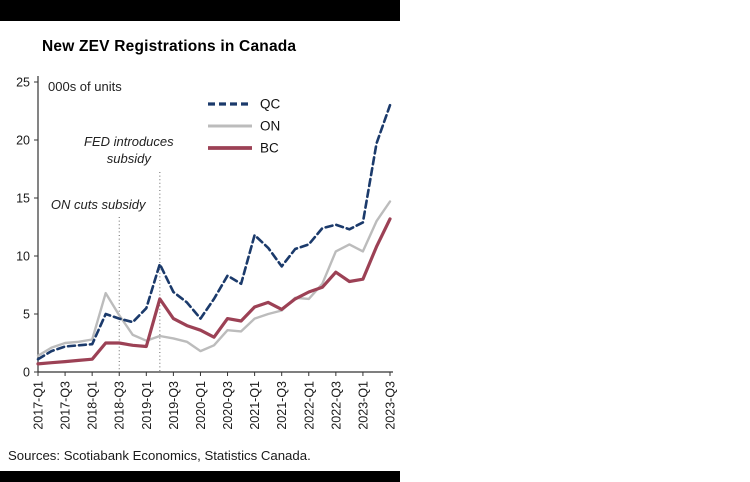  What do you see at coordinates (200, 10) in the screenshot?
I see `top-black-bar` at bounding box center [200, 10].